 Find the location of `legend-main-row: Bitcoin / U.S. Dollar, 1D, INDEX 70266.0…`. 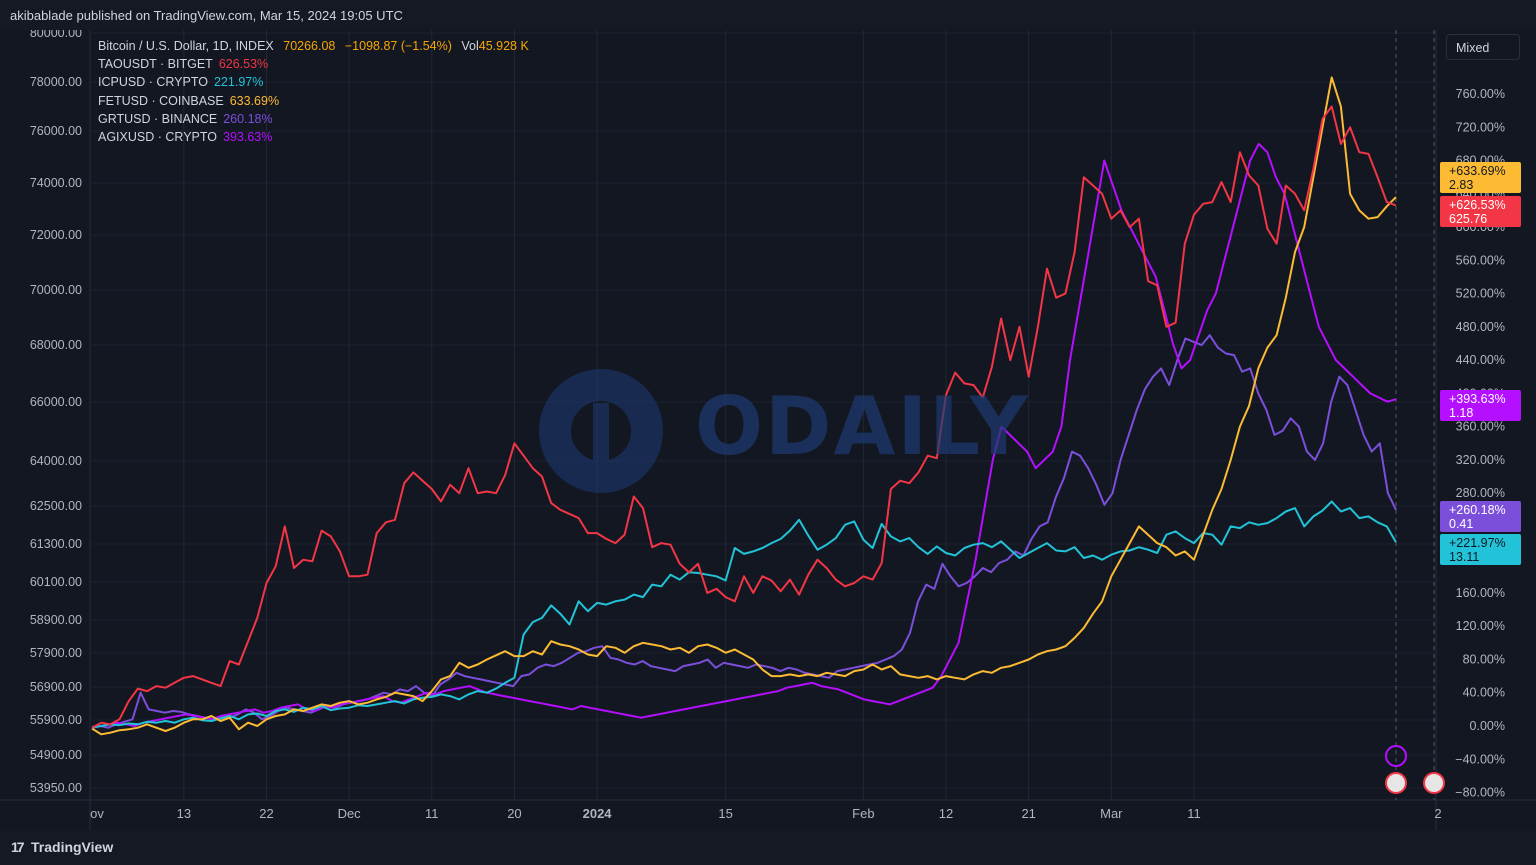

legend-main-row: Bitcoin / U.S. Dollar, 1D, INDEX 70266.0… is located at coordinates (313, 46).